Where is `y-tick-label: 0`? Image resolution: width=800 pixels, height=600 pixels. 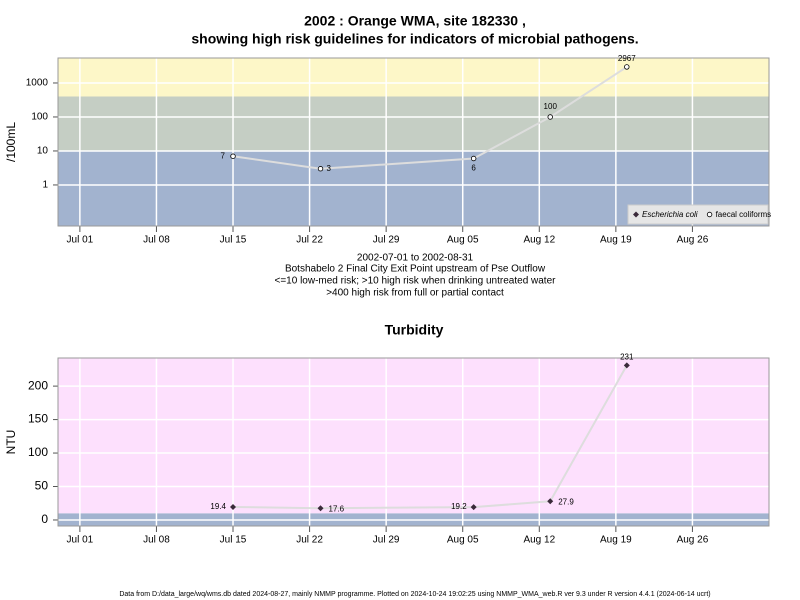
y-tick-label: 0 is located at coordinates (44, 519).